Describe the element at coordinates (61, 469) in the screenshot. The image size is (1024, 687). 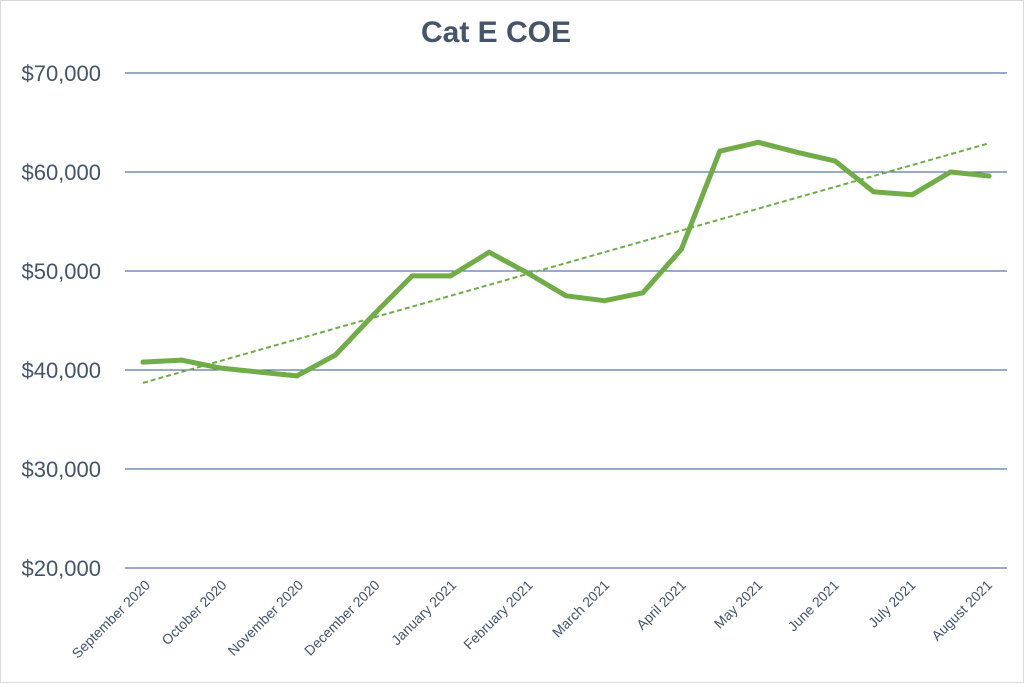
I see `y-tick-label: $30,000` at that location.